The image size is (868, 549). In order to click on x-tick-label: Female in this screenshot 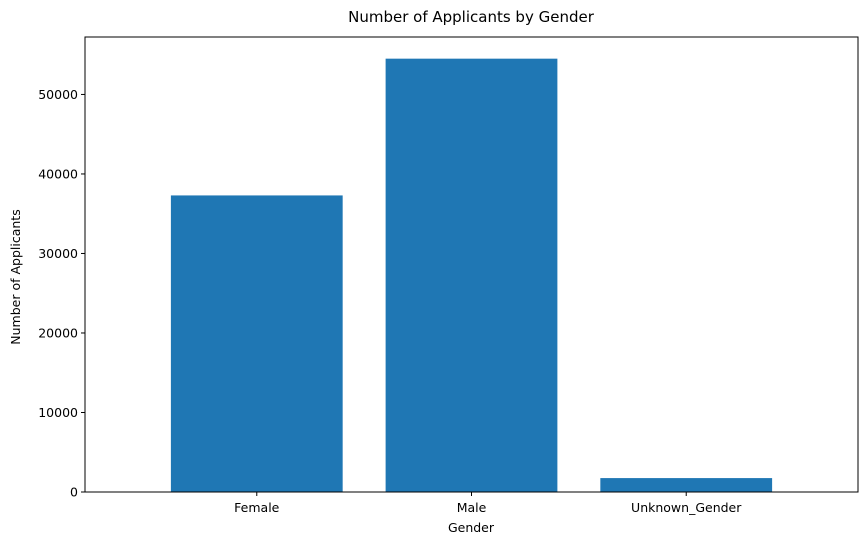, I will do `click(257, 507)`.